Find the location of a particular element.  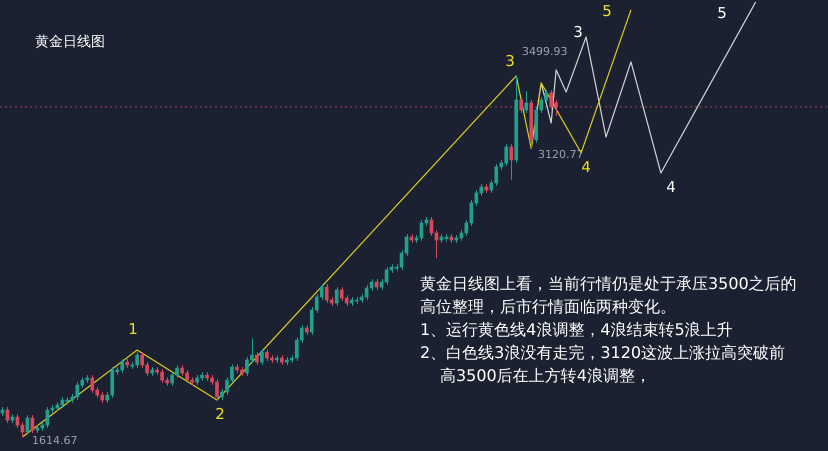

annotation: 1614.67 is located at coordinates (55, 440).